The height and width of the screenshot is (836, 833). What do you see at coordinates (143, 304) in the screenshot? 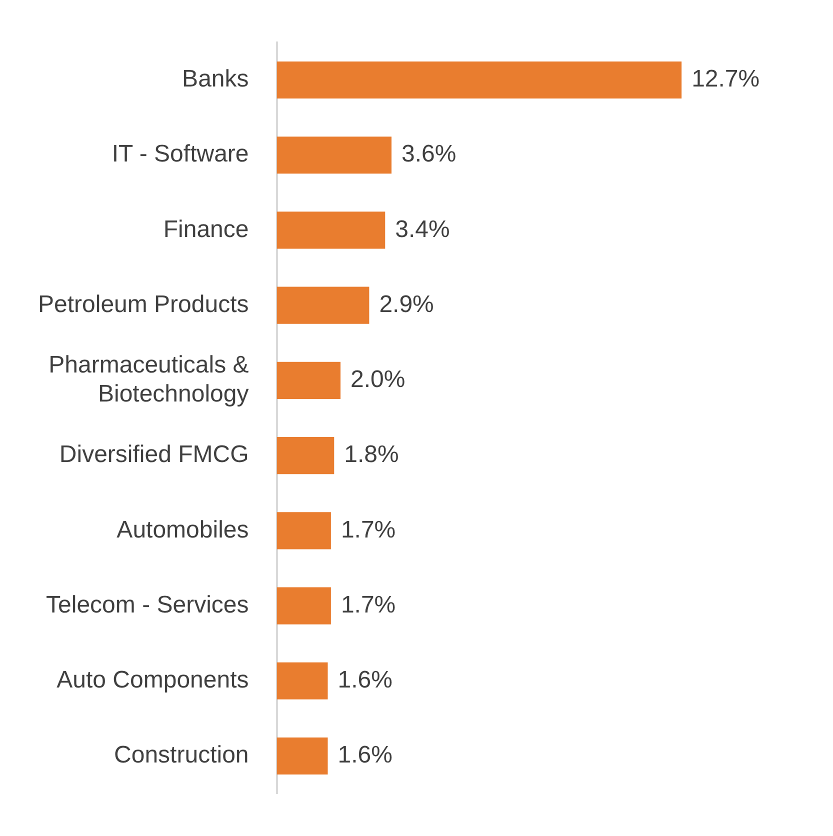
I see `y-tick-label: Petroleum Products` at bounding box center [143, 304].